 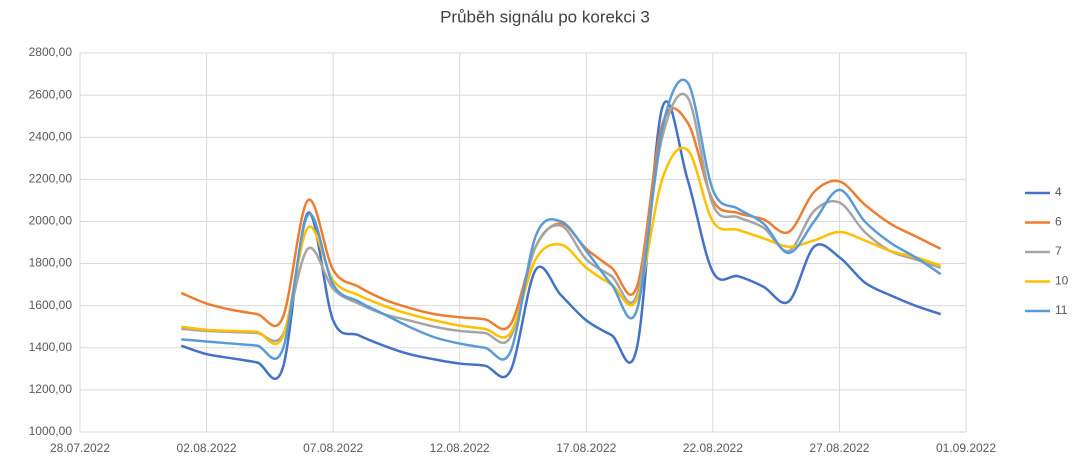 What do you see at coordinates (1058, 192) in the screenshot?
I see `legend-label: 4` at bounding box center [1058, 192].